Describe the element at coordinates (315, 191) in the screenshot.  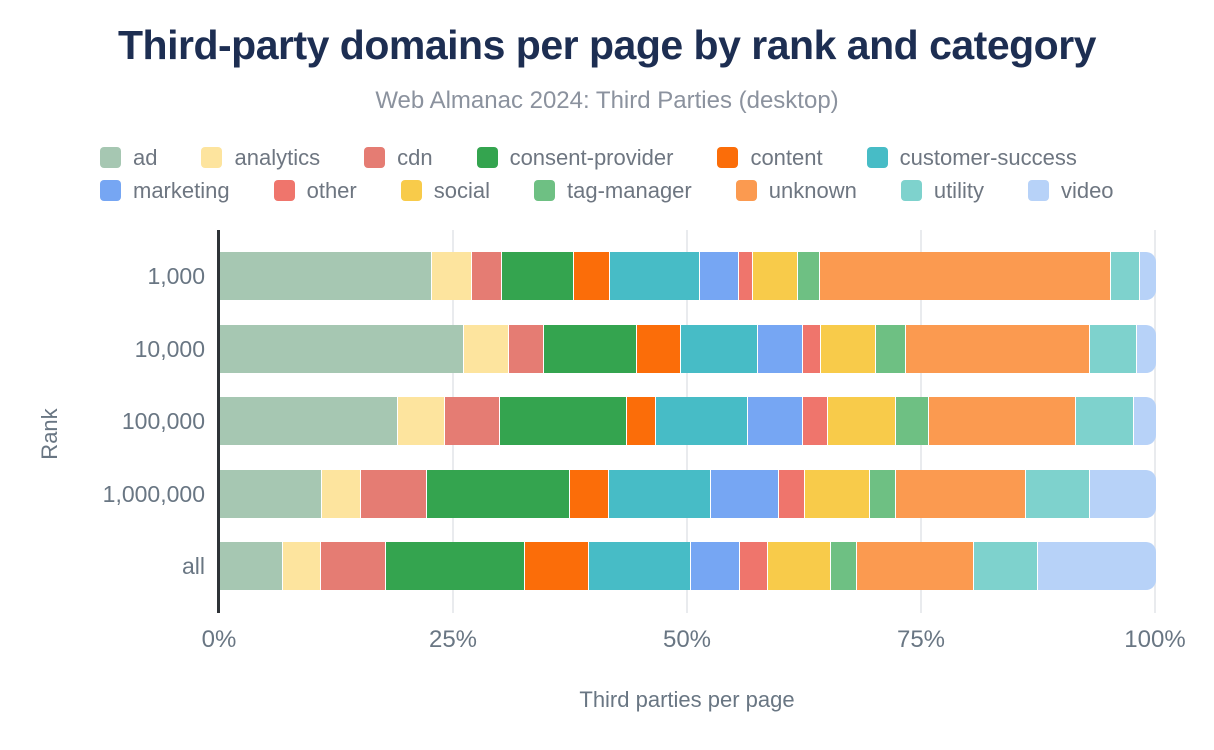
I see `legend-item-other: other` at that location.